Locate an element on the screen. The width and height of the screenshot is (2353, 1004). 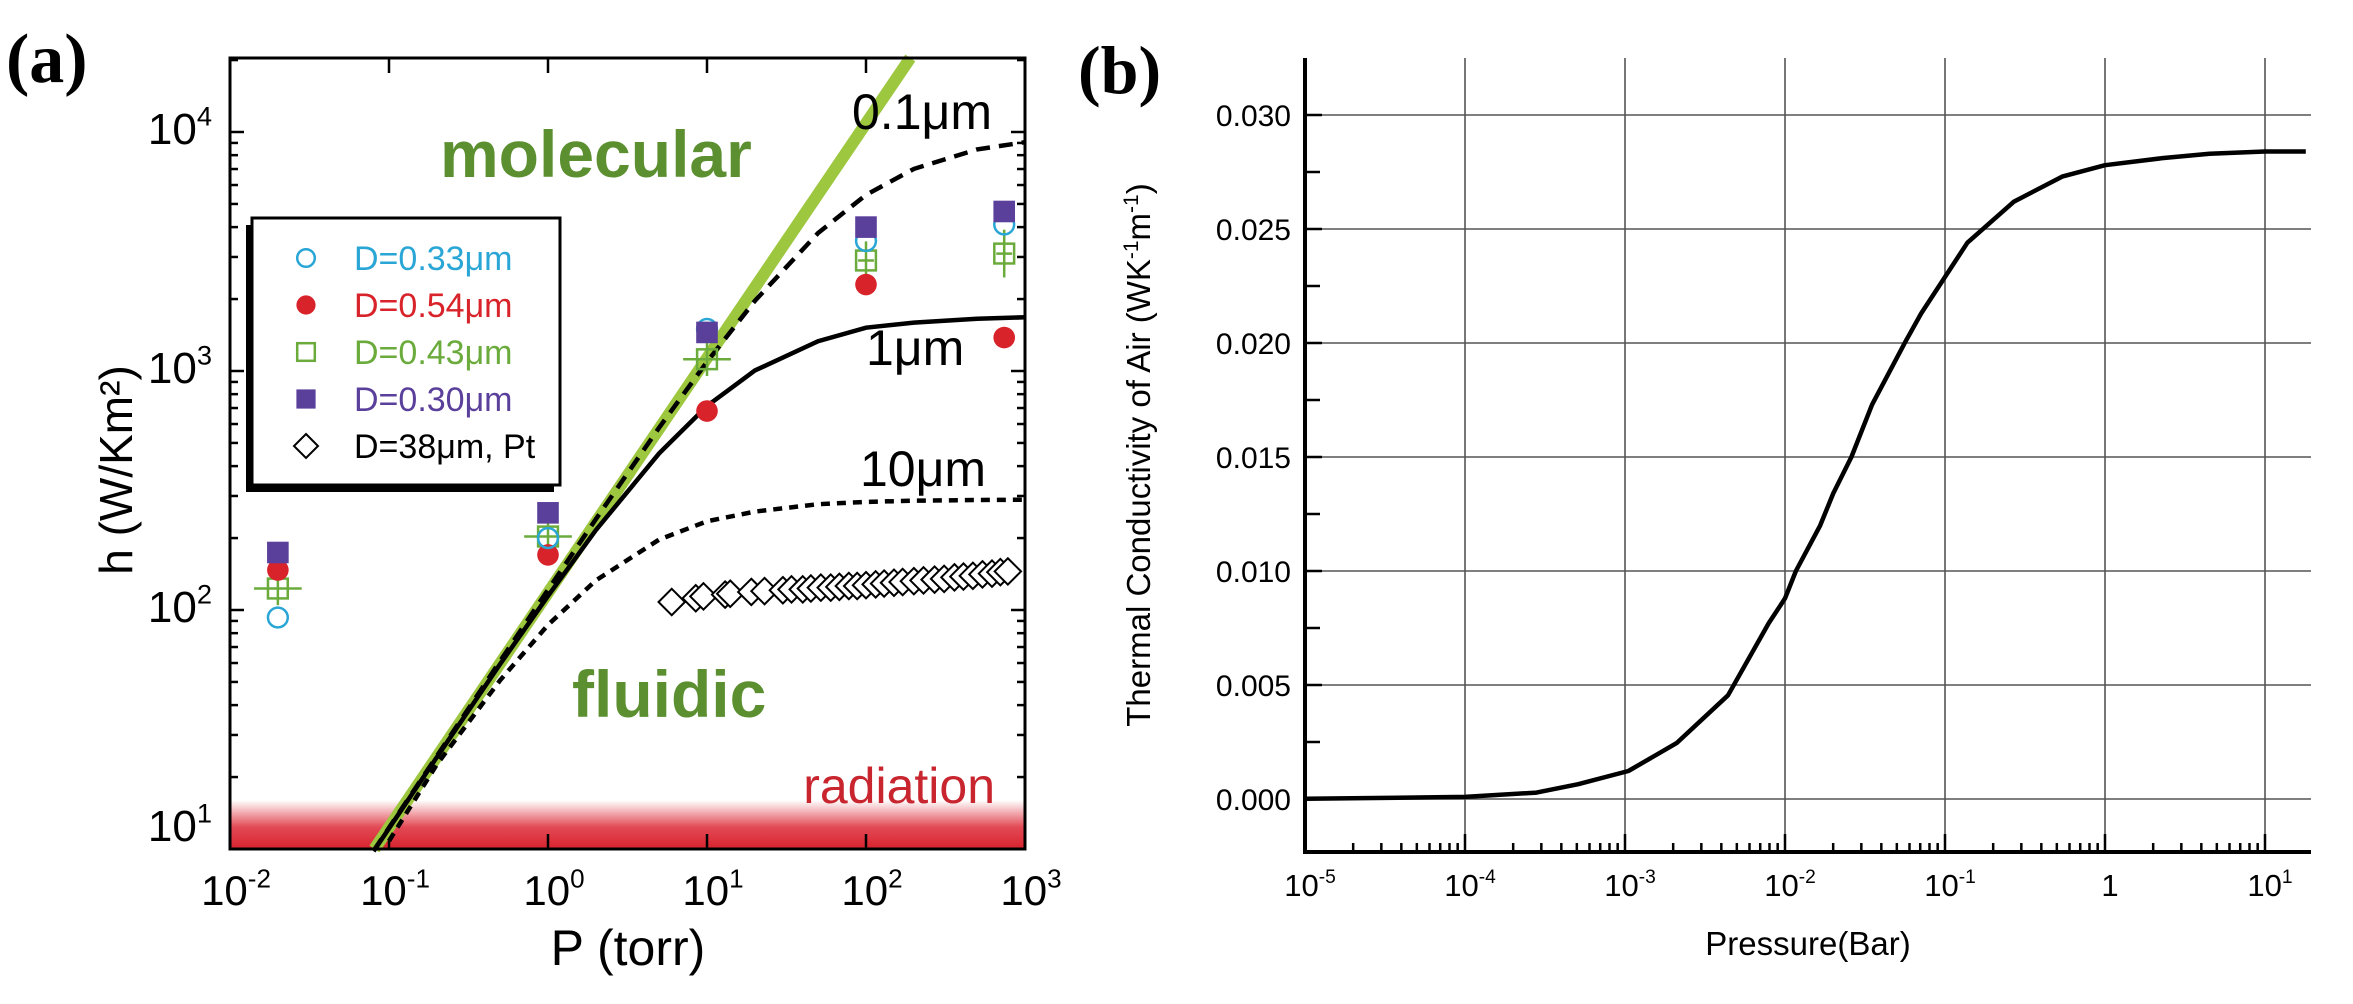
legend-item: D=38μm, Pt is located at coordinates (414, 447).